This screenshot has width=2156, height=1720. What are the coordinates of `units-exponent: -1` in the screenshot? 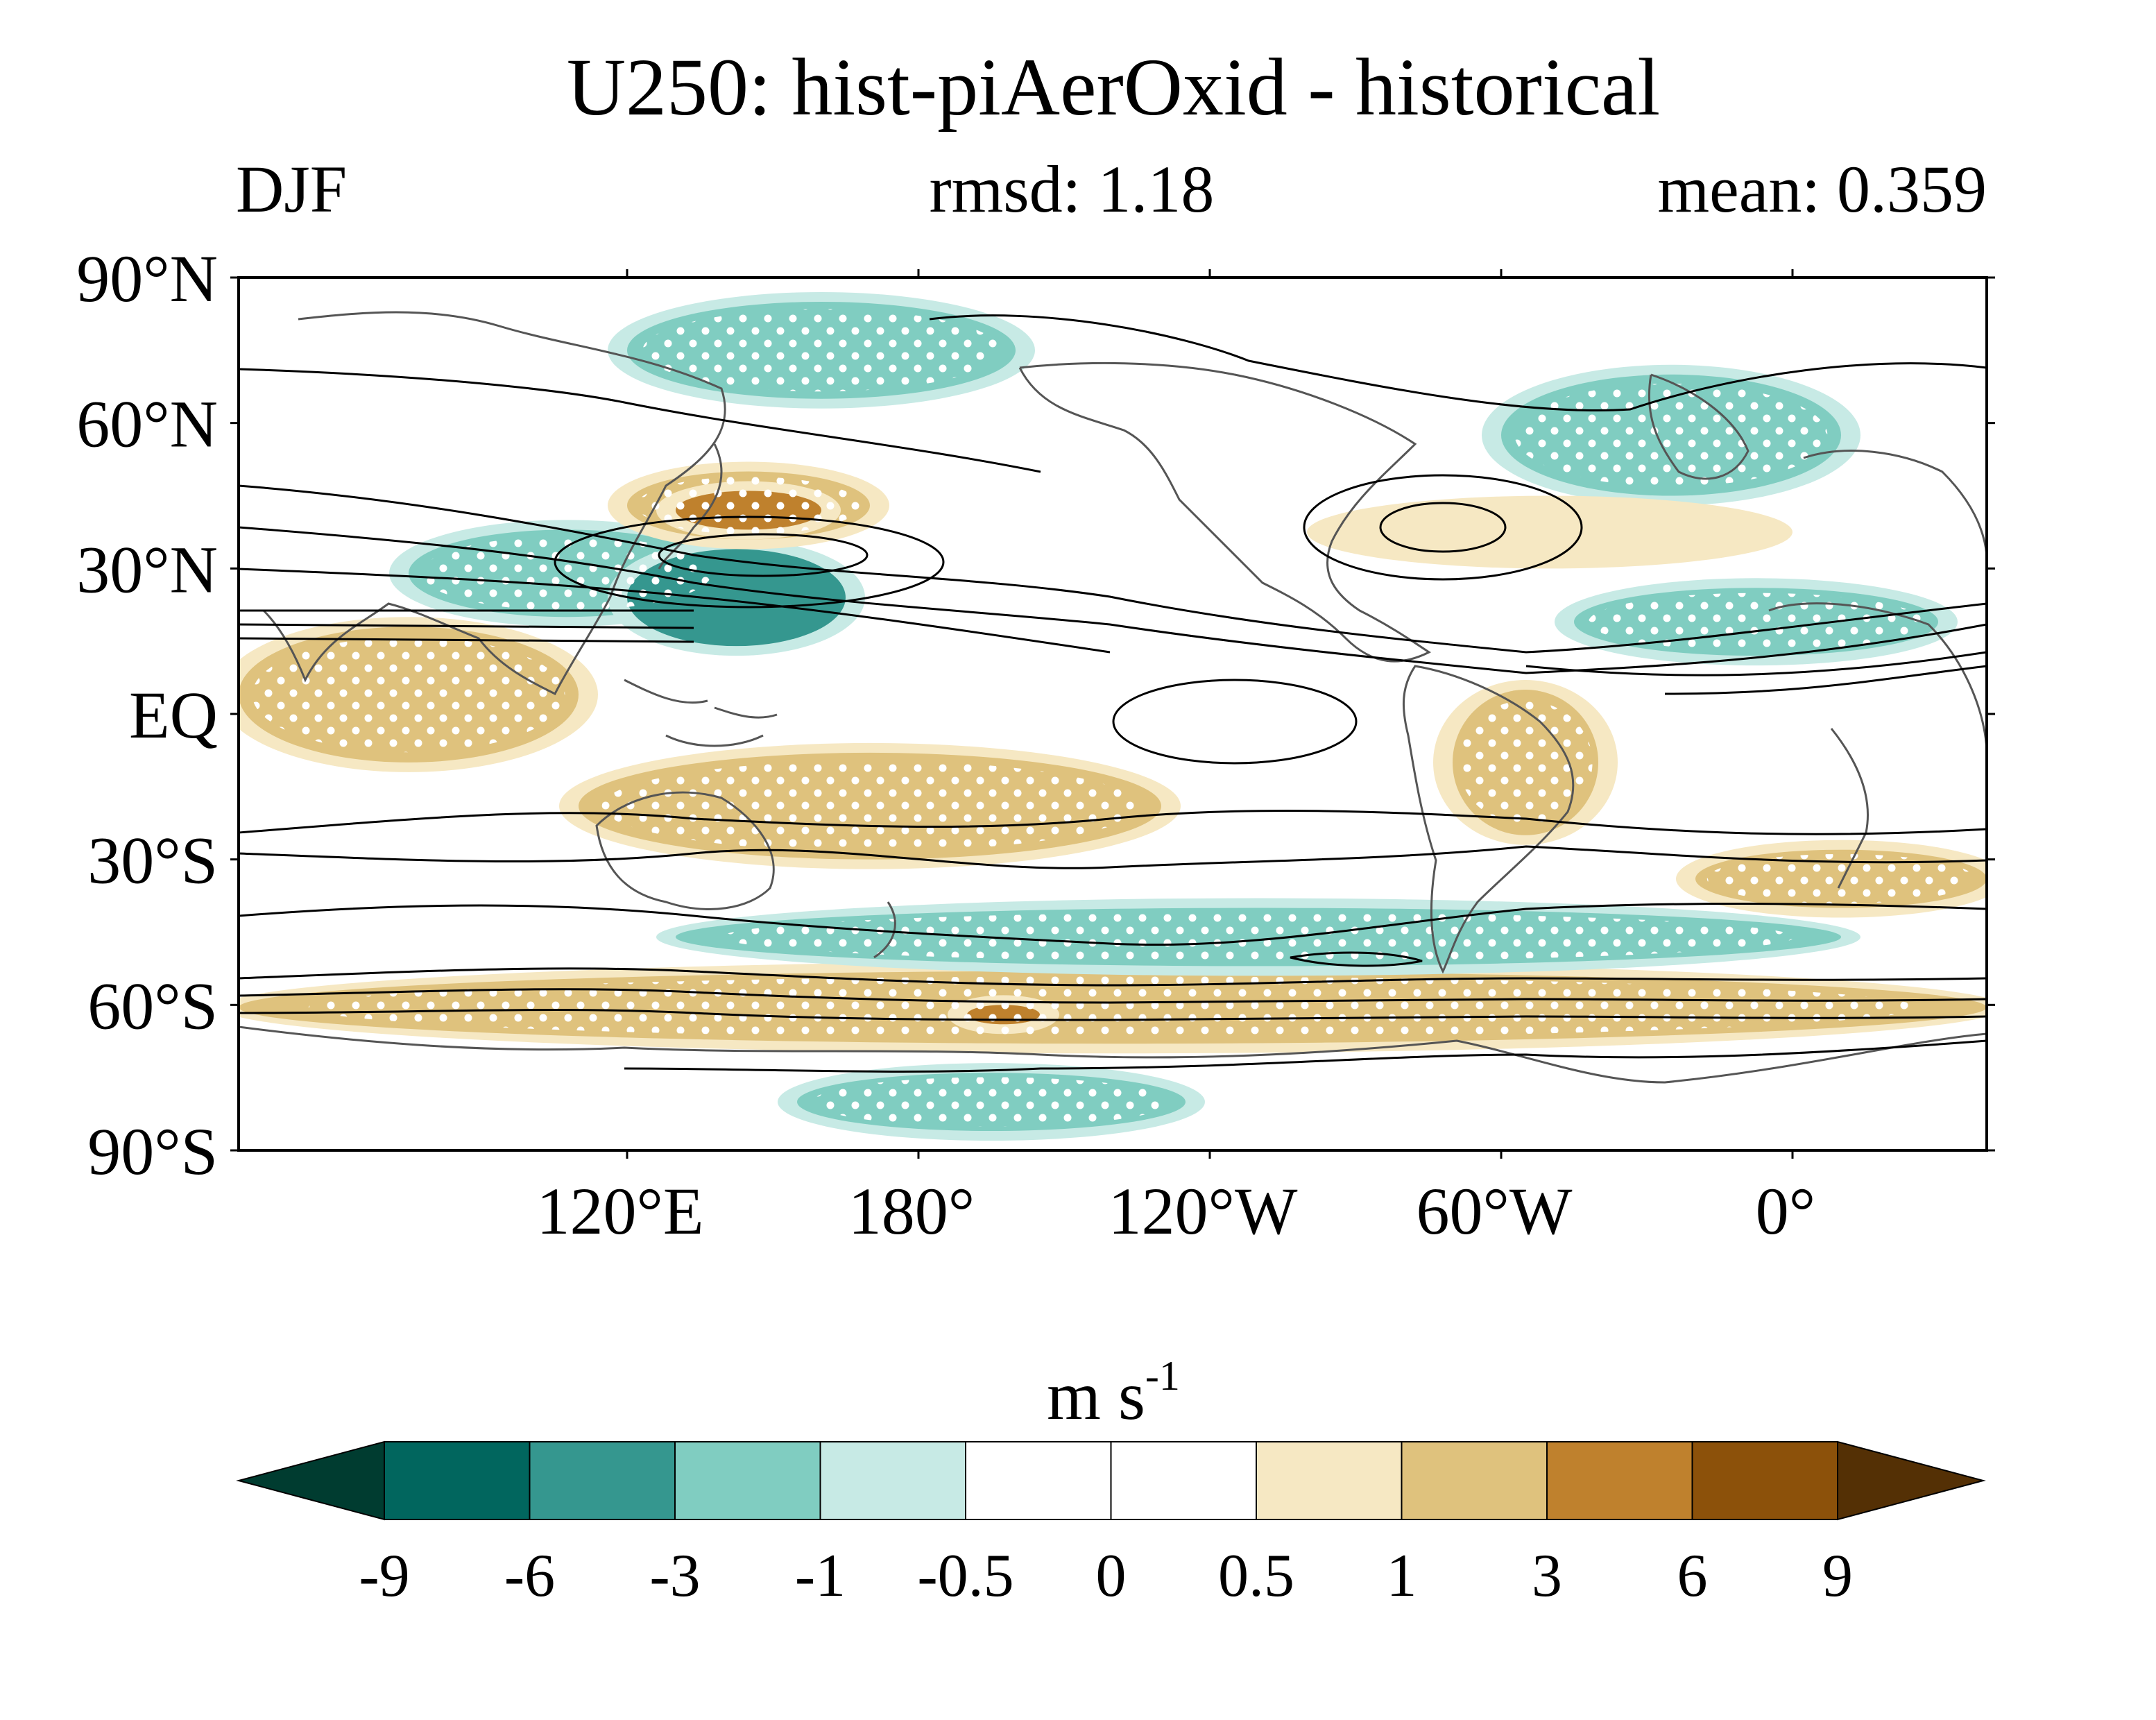 It's located at (1162, 1376).